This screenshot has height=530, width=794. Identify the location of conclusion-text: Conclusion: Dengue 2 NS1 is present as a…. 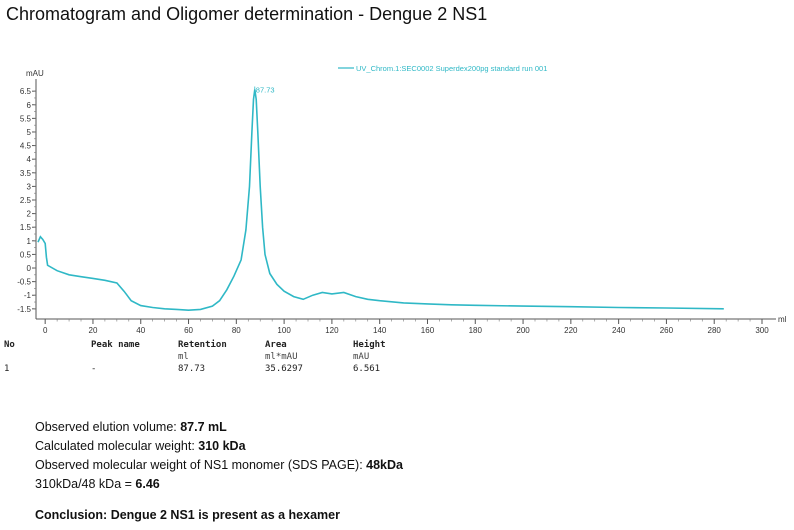
(187, 515).